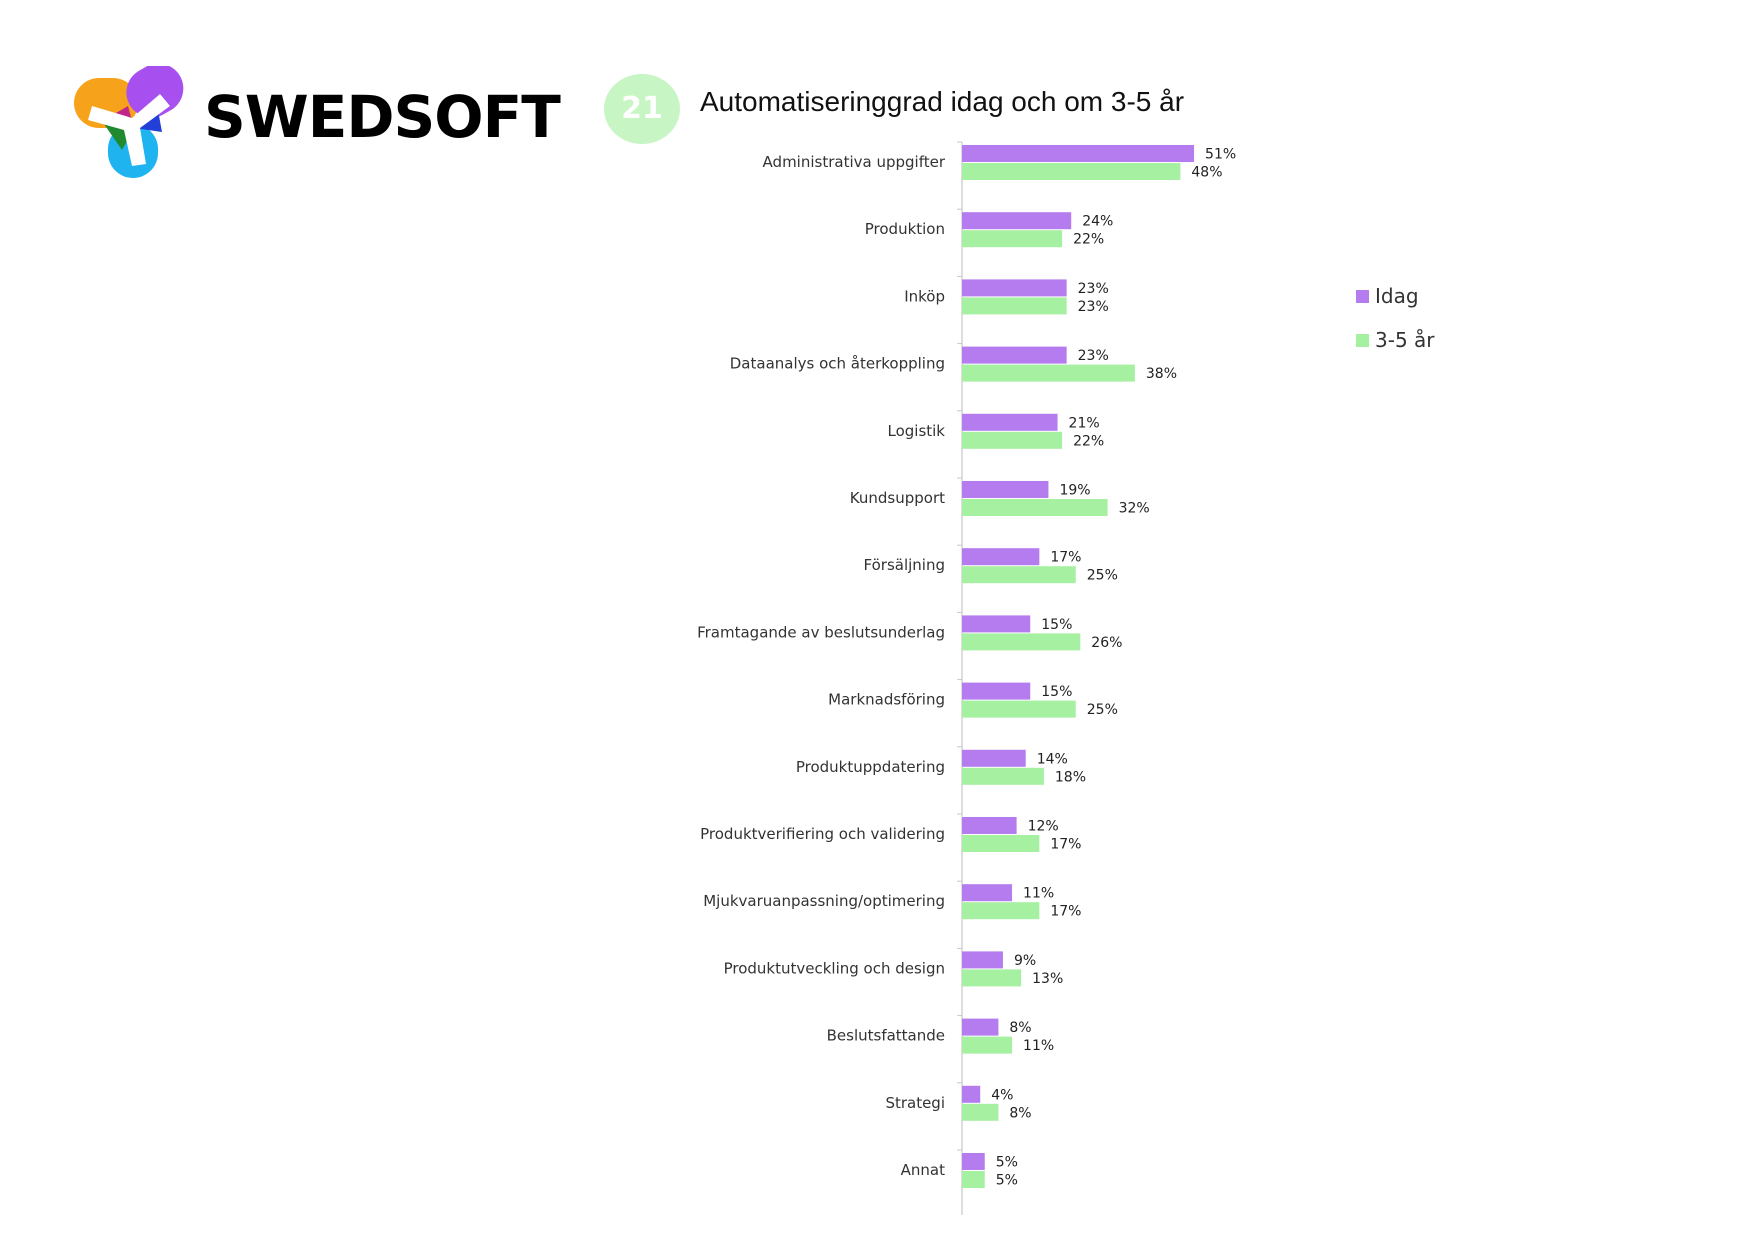 This screenshot has height=1240, width=1748. Describe the element at coordinates (1038, 1046) in the screenshot. I see `data-label-3-5-ar: 11%` at that location.